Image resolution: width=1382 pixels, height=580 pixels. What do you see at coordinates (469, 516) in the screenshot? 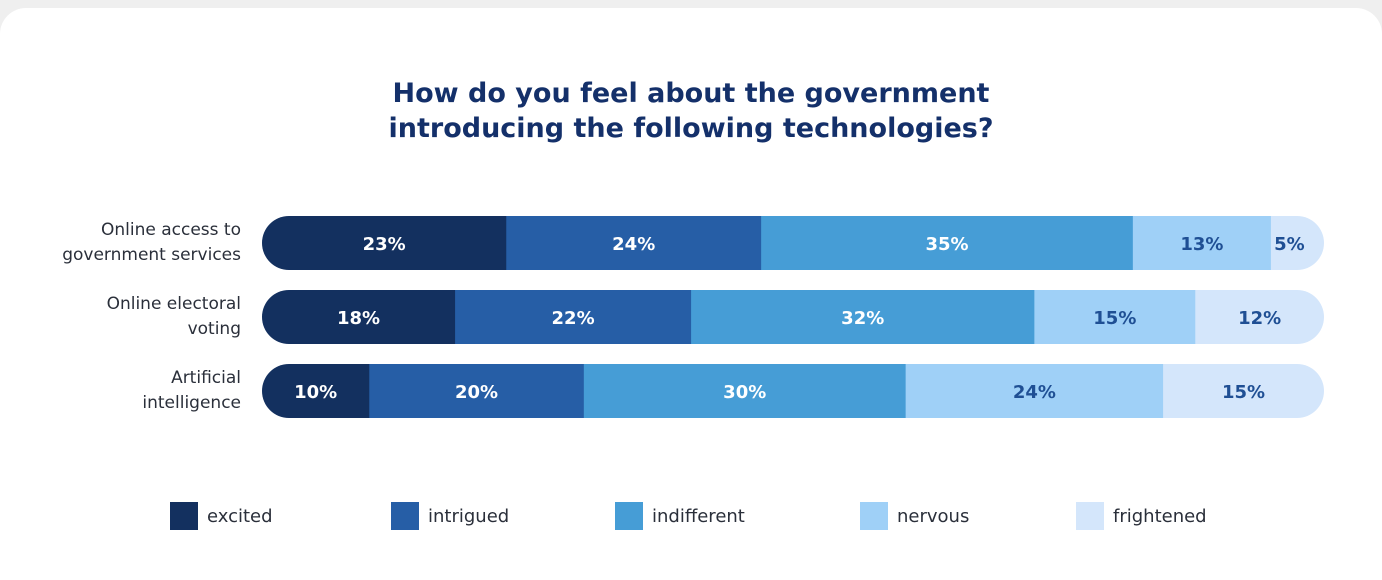
I see `legend-label: intrigued` at bounding box center [469, 516].